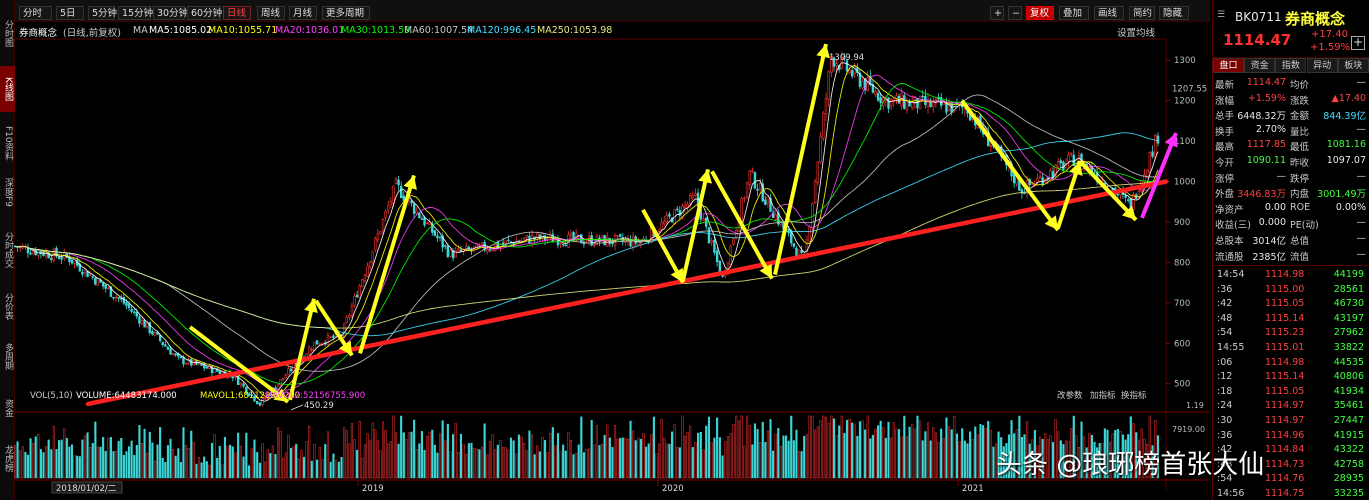  Describe the element at coordinates (7, 89) in the screenshot. I see `rail-tab-1: K线图` at that location.